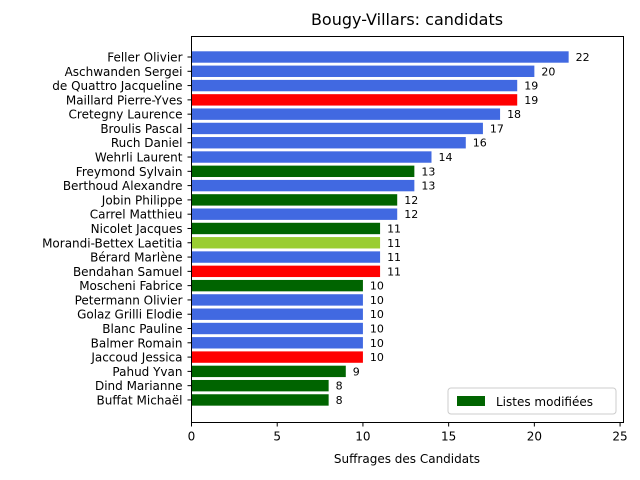  I want to click on y-tick-label: Berthoud Alexandre, so click(123, 186).